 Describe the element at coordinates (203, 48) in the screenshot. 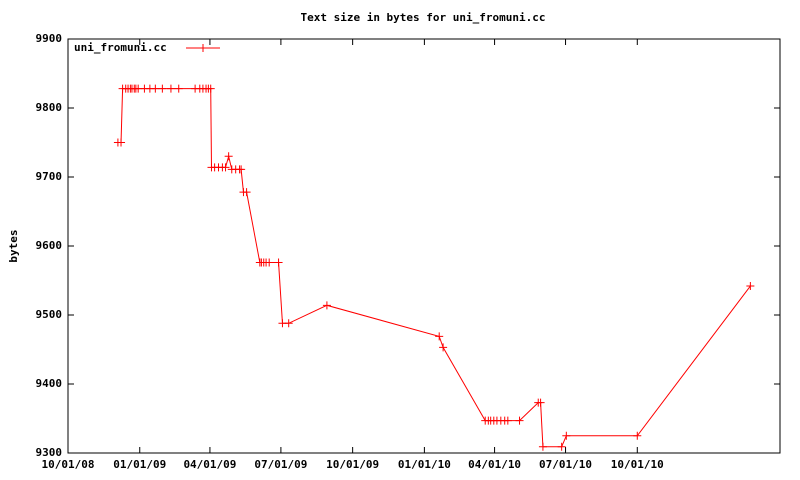

I see `legend-marker` at that location.